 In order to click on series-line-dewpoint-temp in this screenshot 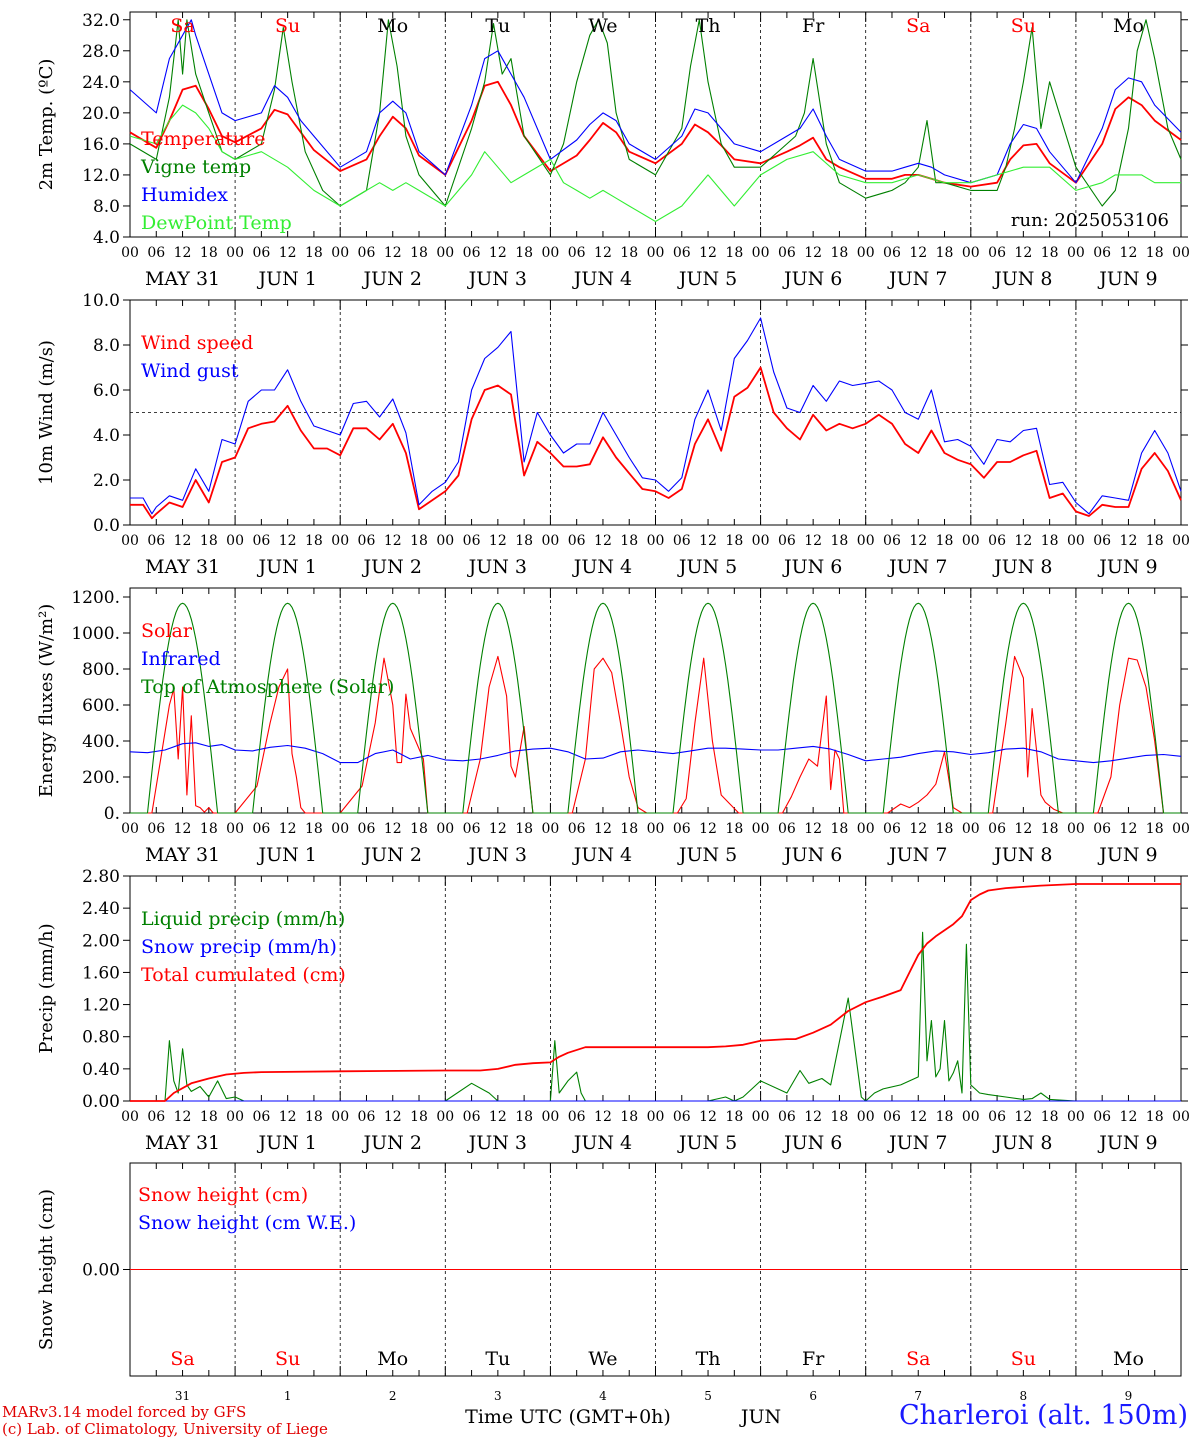, I will do `click(655, 163)`.